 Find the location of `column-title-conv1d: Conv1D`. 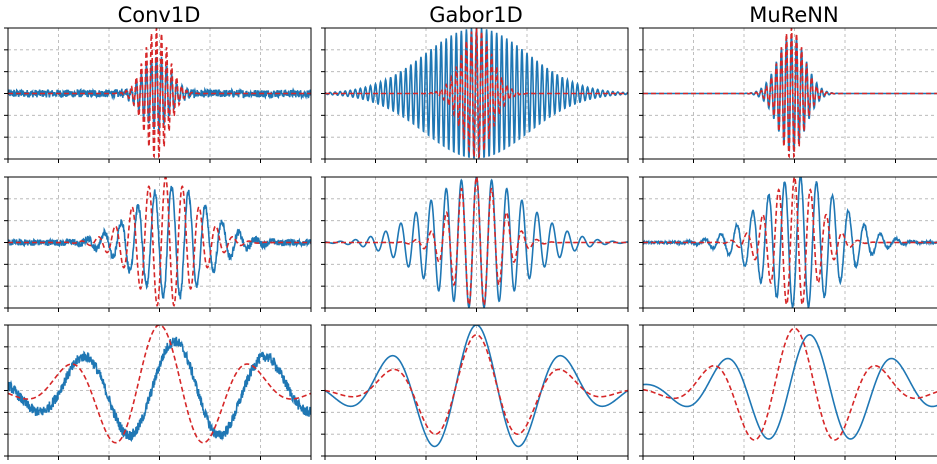

column-title-conv1d: Conv1D is located at coordinates (159, 15).